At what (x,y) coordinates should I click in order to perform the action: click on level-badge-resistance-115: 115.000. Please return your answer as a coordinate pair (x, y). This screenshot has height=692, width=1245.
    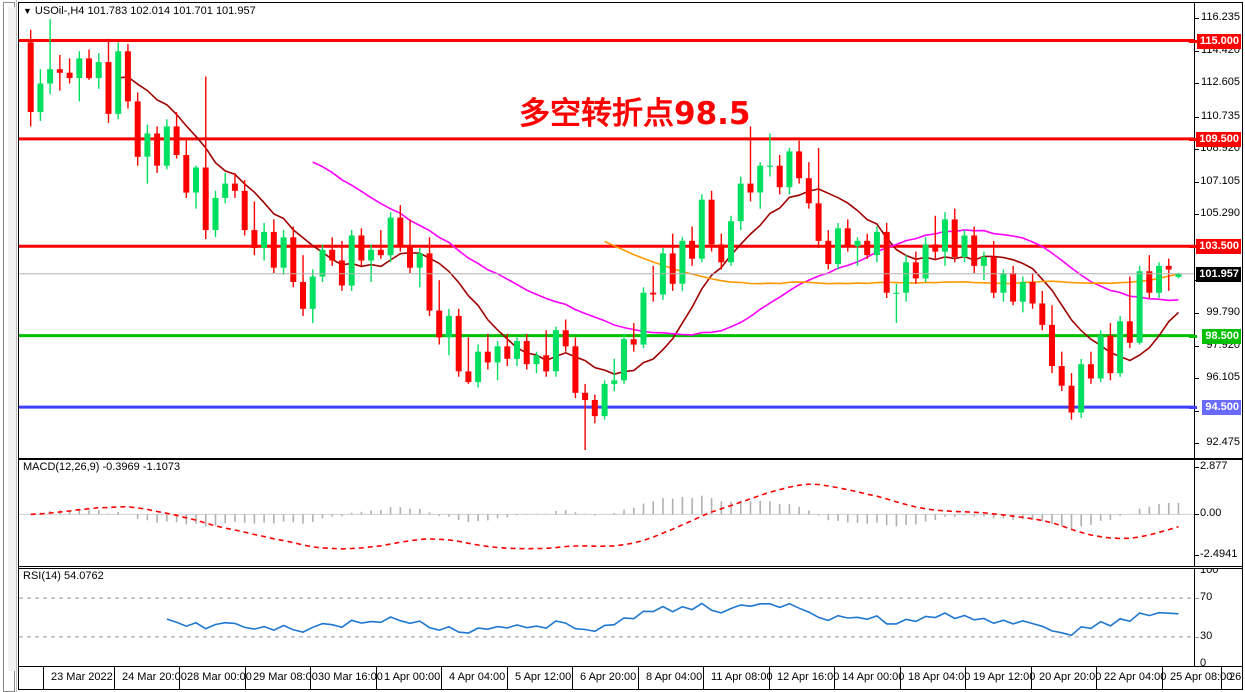
    Looking at the image, I should click on (1218, 41).